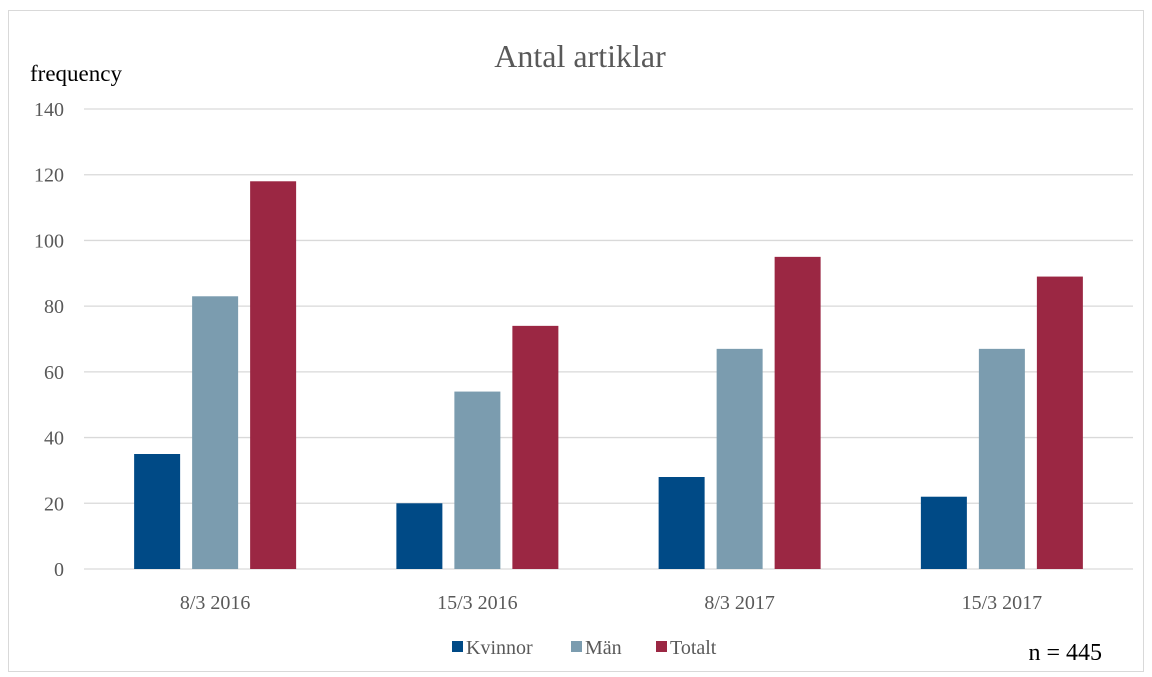  I want to click on y-tick-label: 20, so click(54, 504).